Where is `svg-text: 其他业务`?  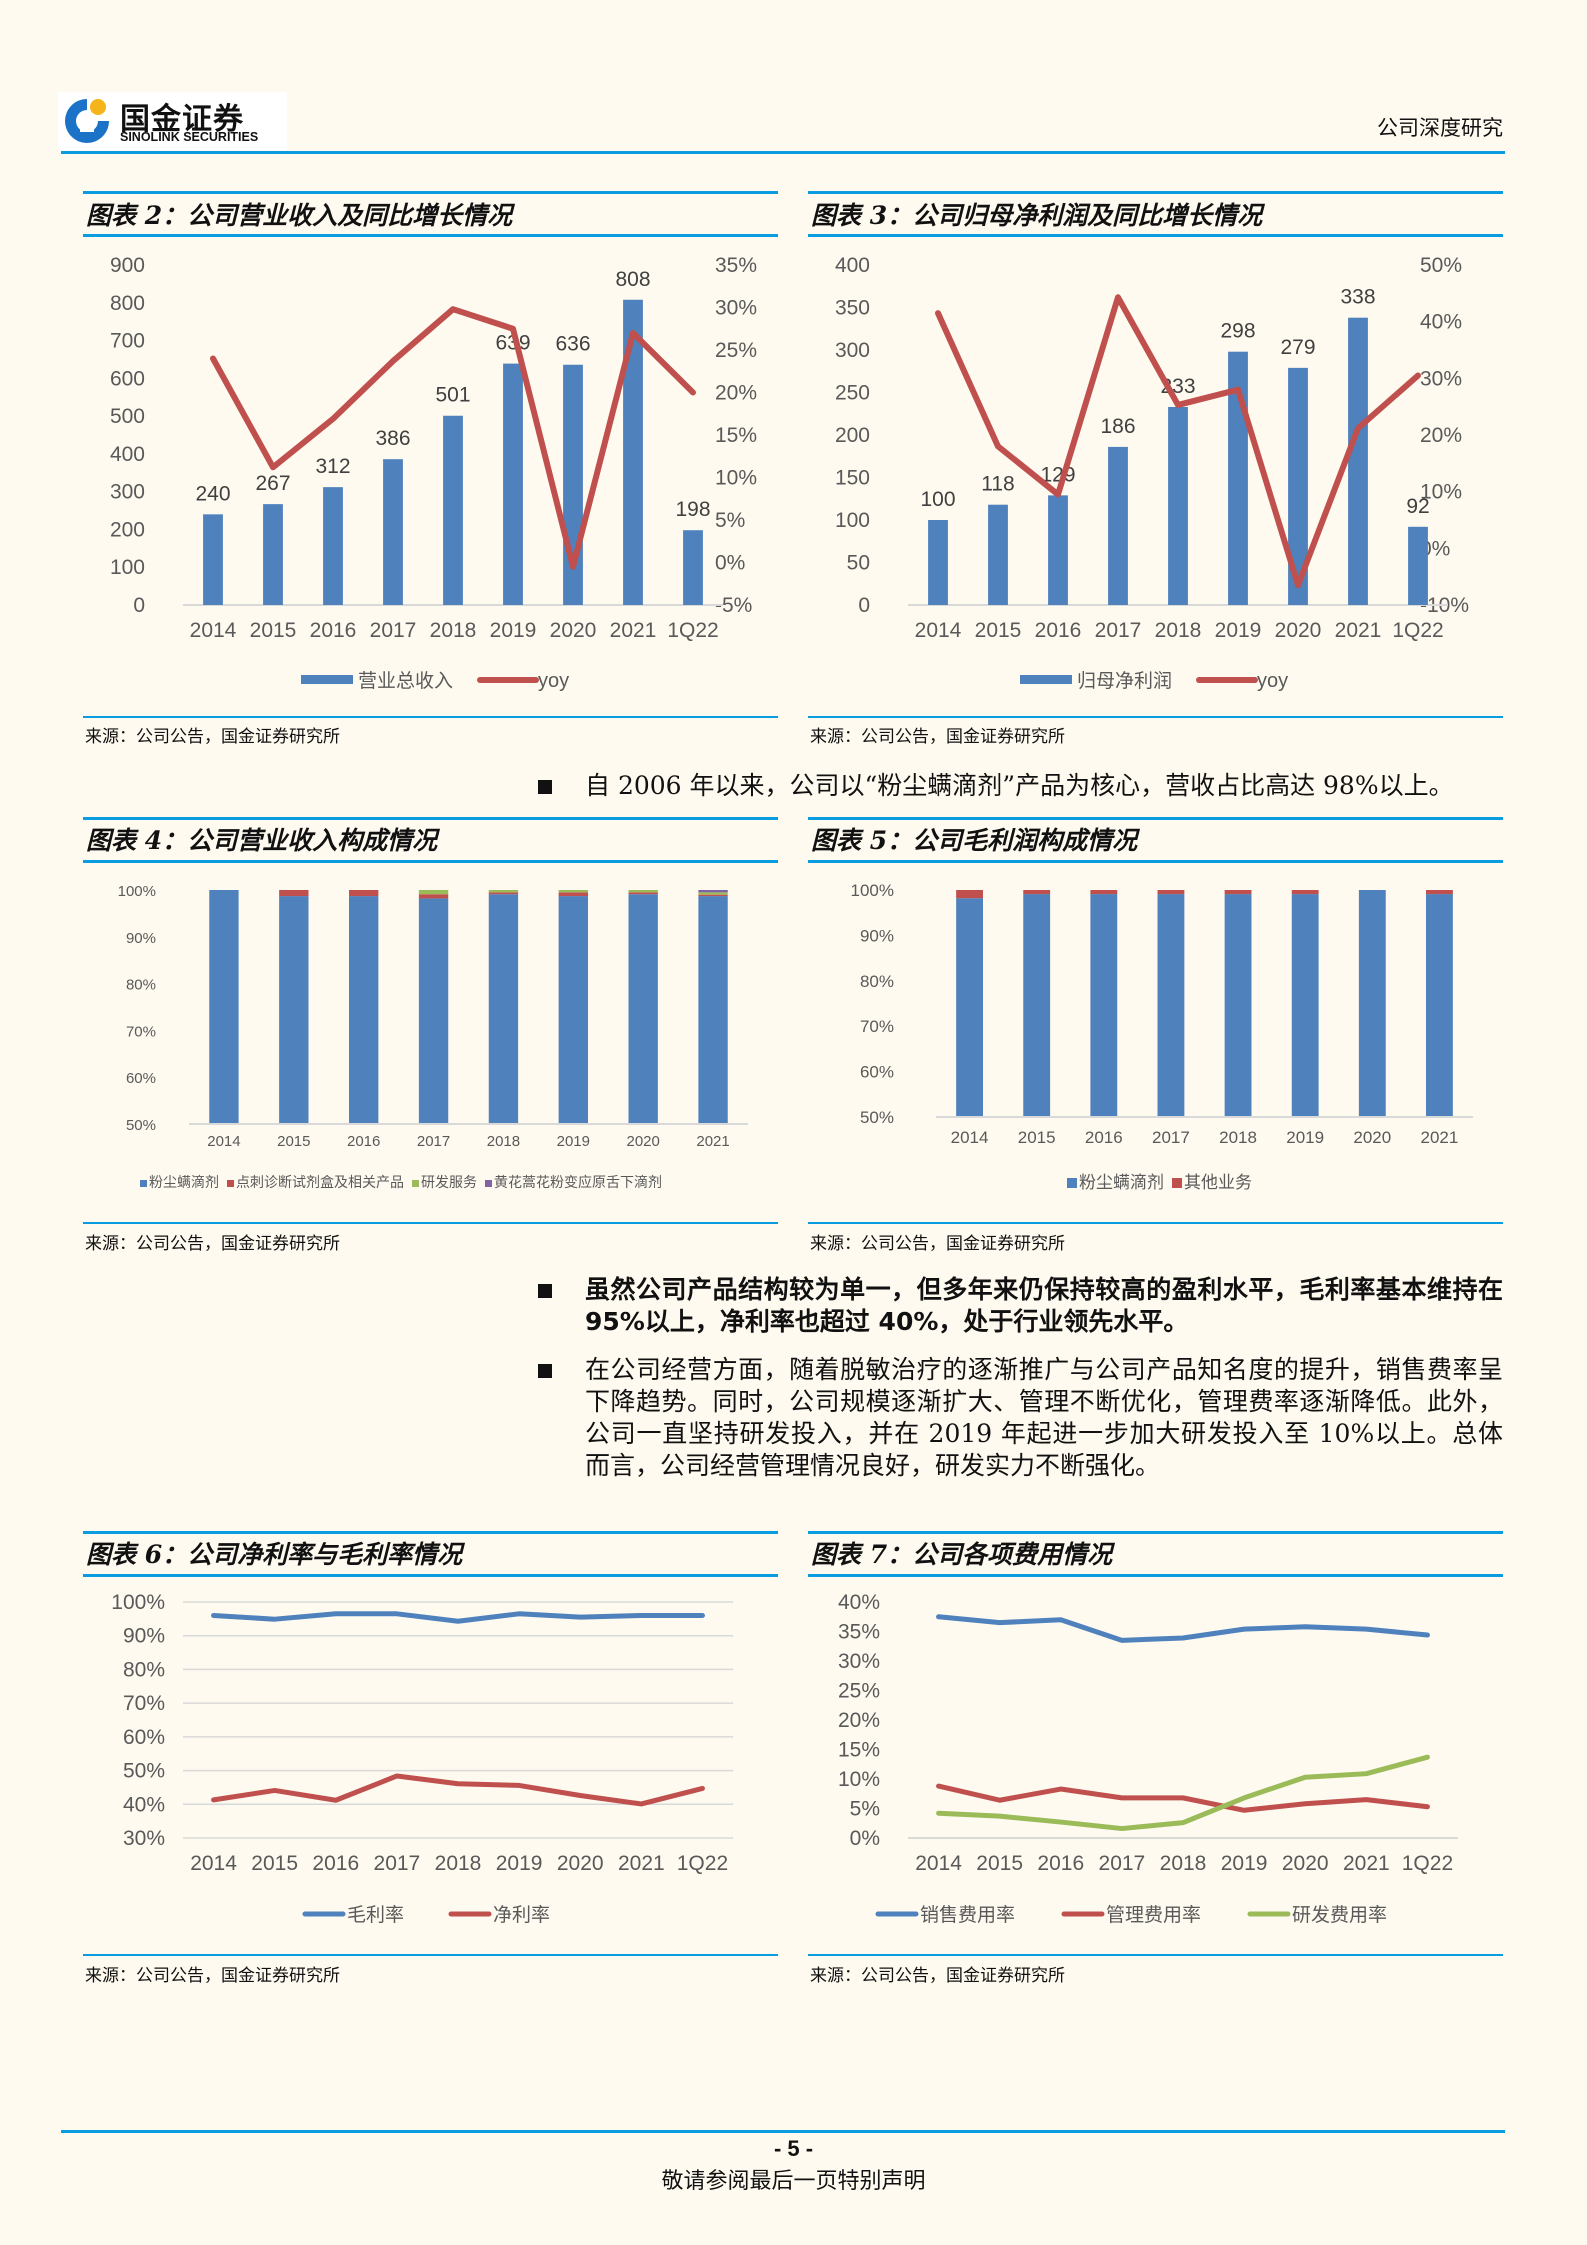 svg-text: 其他业务 is located at coordinates (1218, 1183).